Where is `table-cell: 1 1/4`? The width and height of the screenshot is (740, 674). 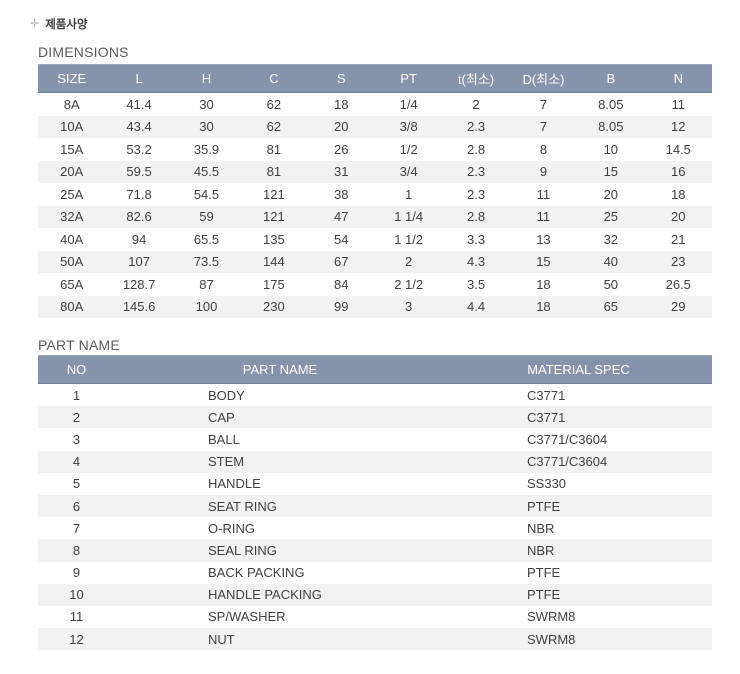
table-cell: 1 1/4 is located at coordinates (408, 216).